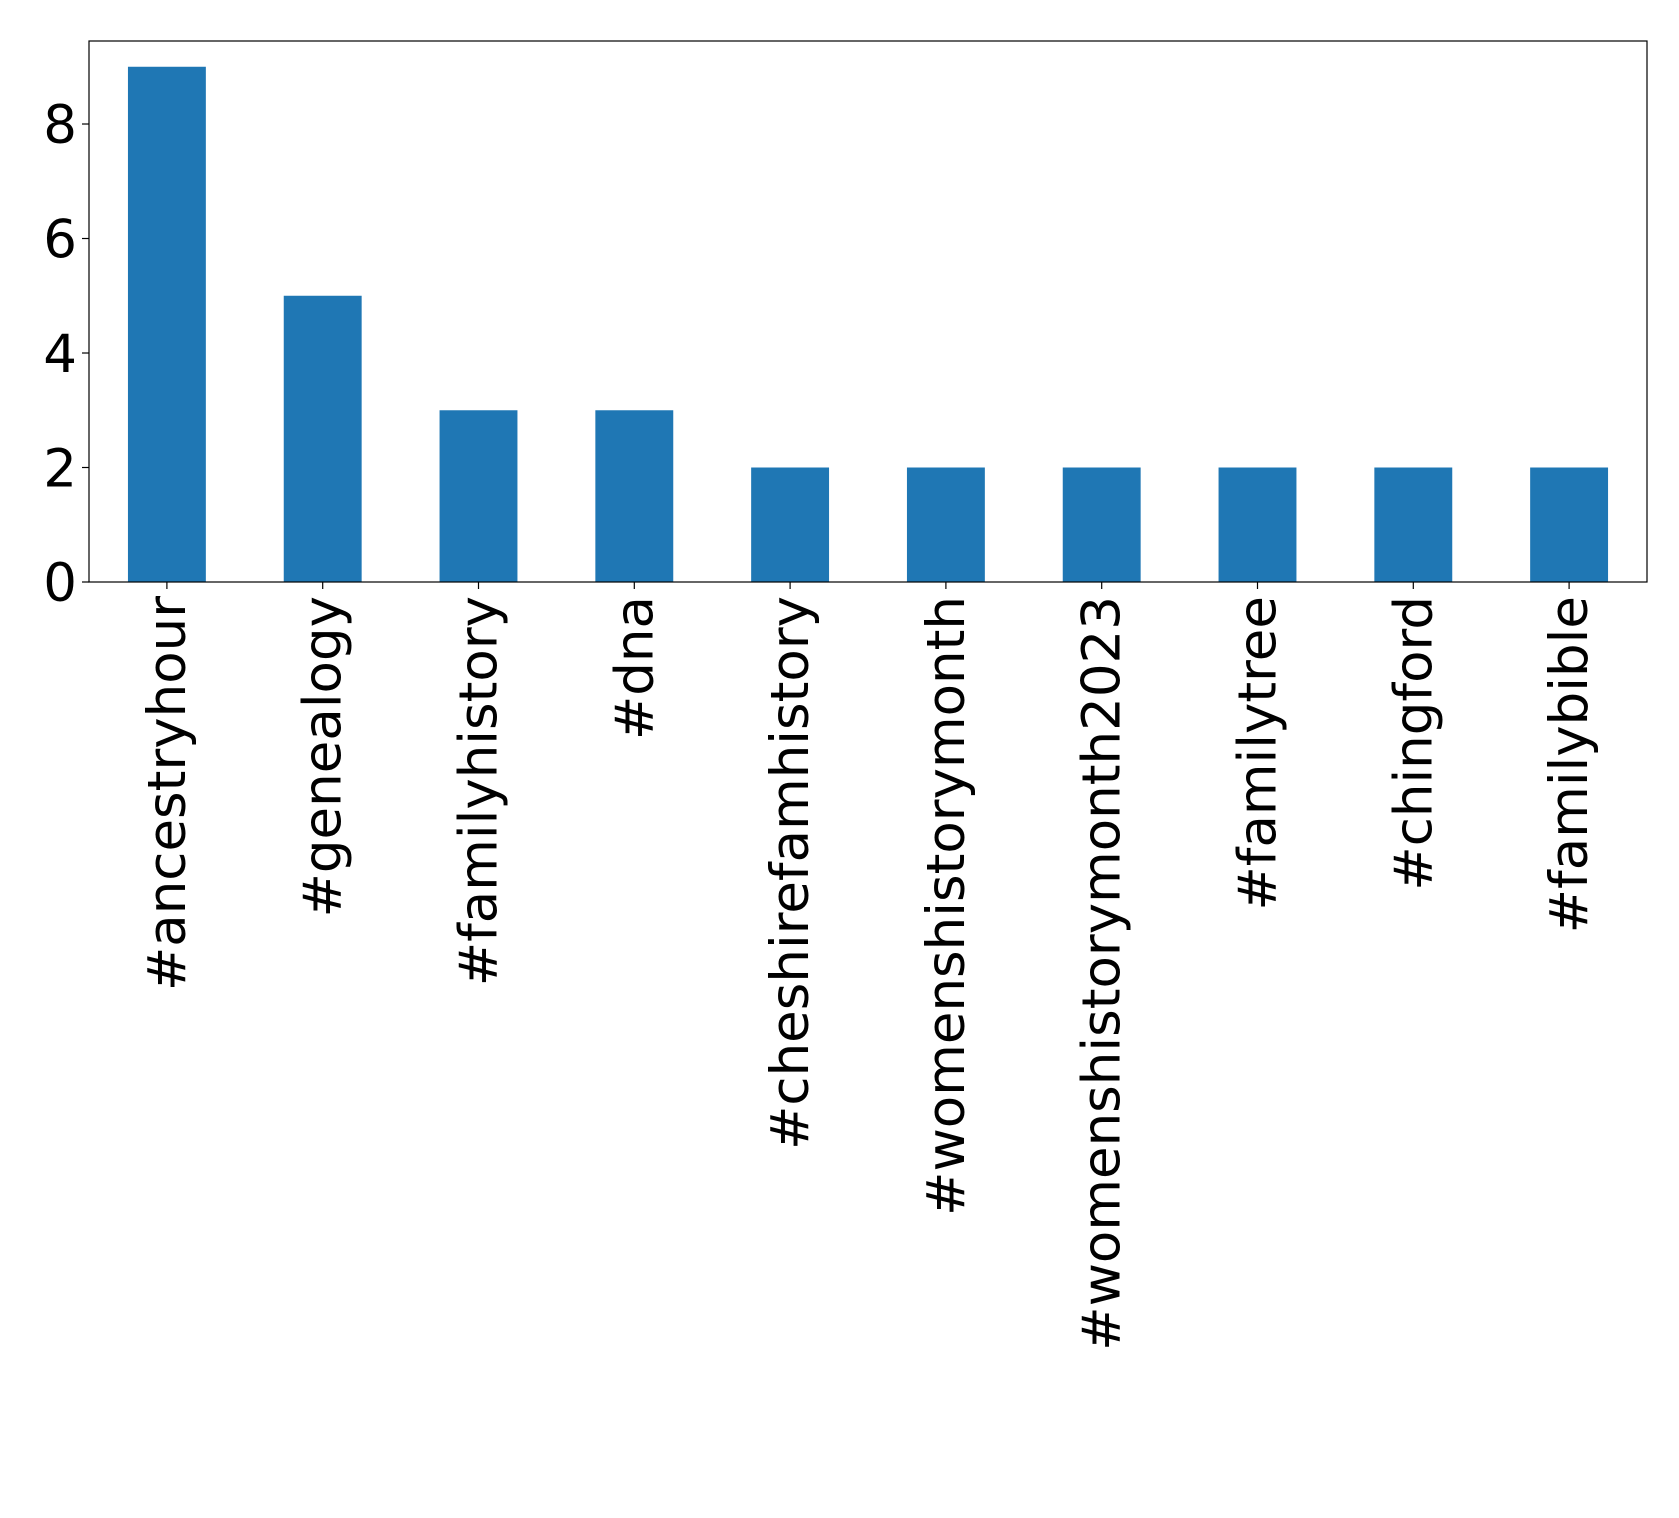  Describe the element at coordinates (1258, 753) in the screenshot. I see `x-tick-label: #familytree` at that location.